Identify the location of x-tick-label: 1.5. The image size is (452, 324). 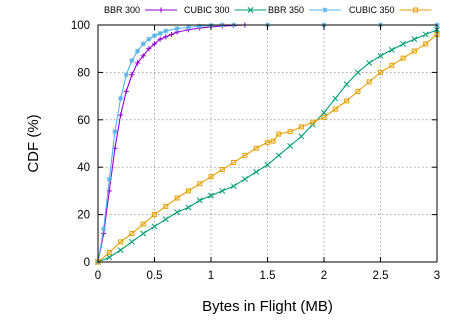
(268, 276).